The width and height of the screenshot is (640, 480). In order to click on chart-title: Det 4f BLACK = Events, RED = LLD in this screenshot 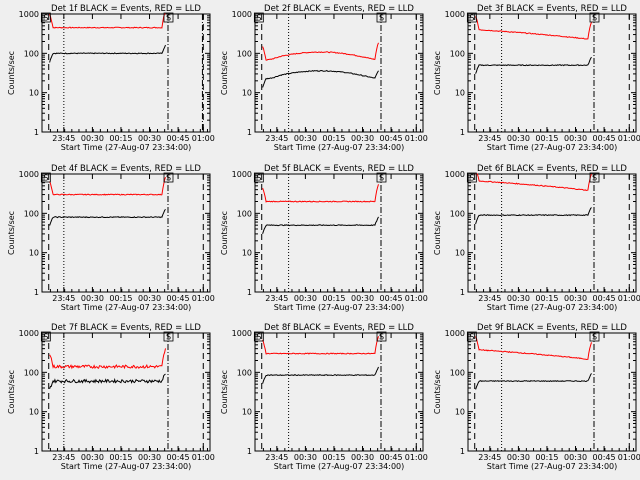, I will do `click(126, 169)`.